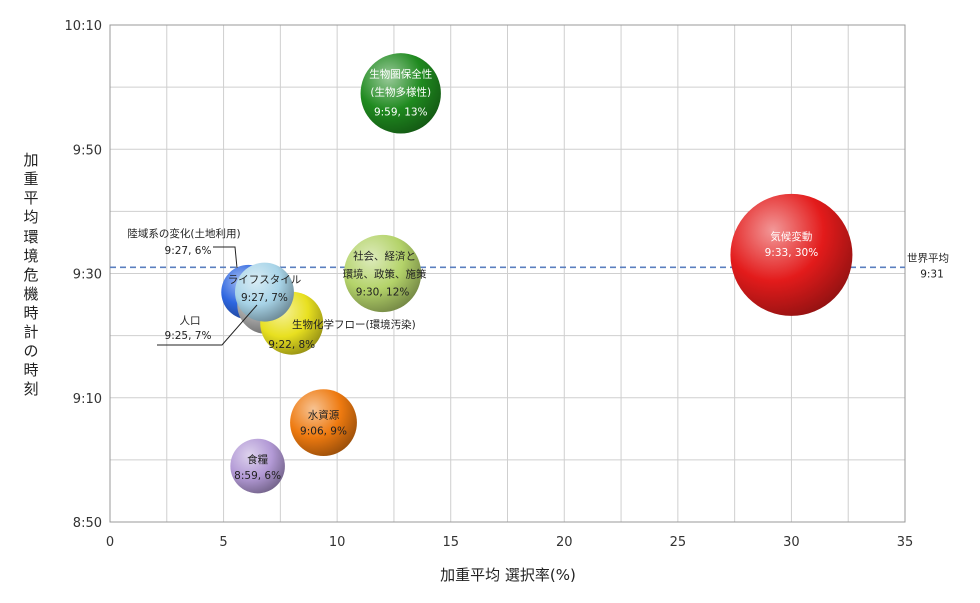 This screenshot has height=603, width=980. Describe the element at coordinates (384, 256) in the screenshot. I see `bubble-label: 社会、経済と` at that location.